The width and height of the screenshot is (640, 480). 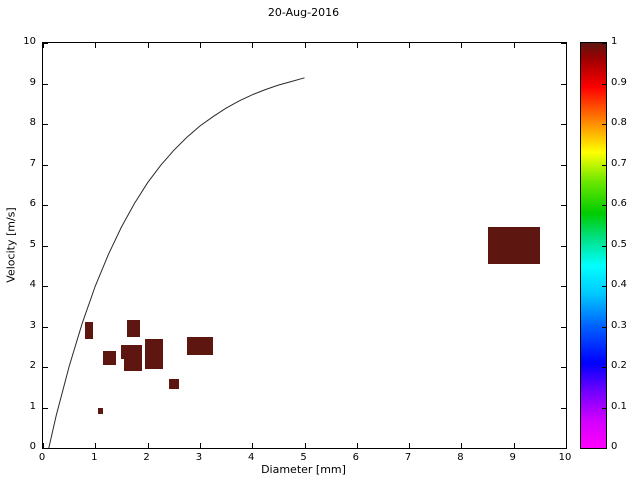 I want to click on x-axis-tick-label: 1, so click(x=94, y=457).